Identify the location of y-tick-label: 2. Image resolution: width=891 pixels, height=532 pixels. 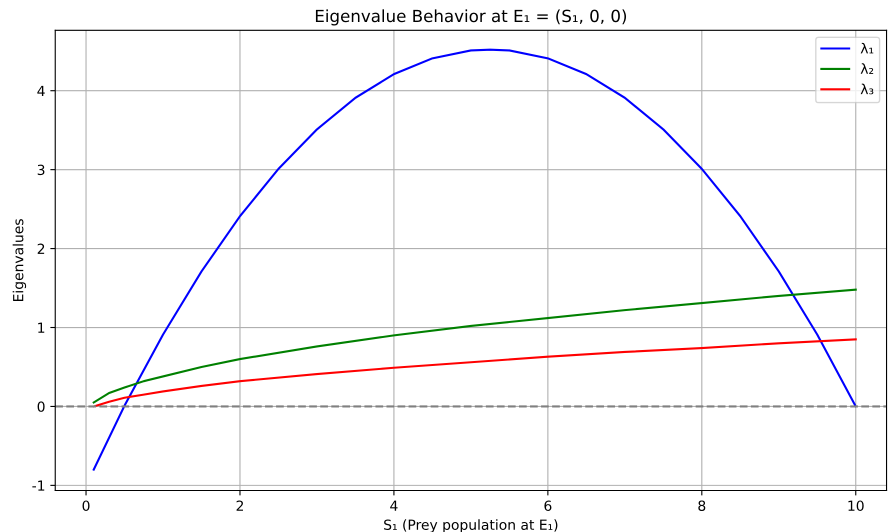
(41, 249).